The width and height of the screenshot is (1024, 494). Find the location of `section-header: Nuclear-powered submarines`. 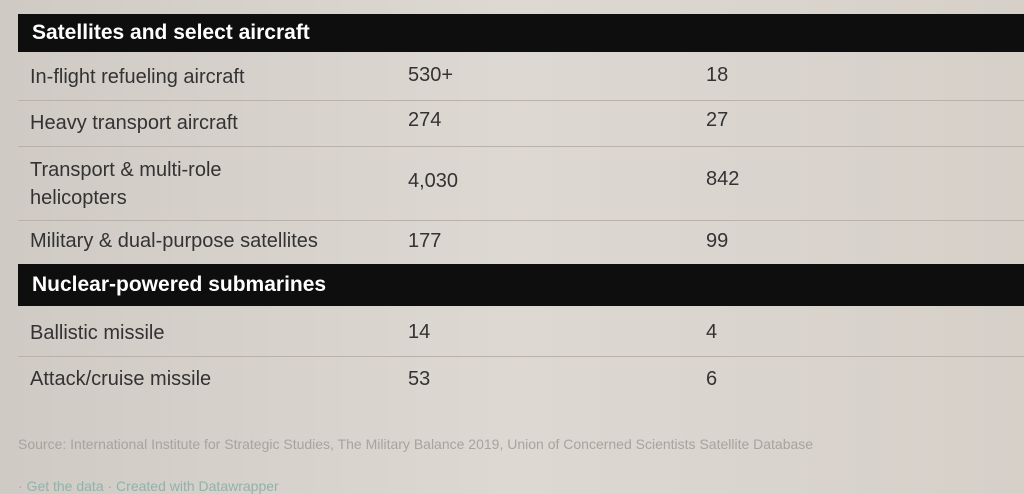

section-header: Nuclear-powered submarines is located at coordinates (521, 285).